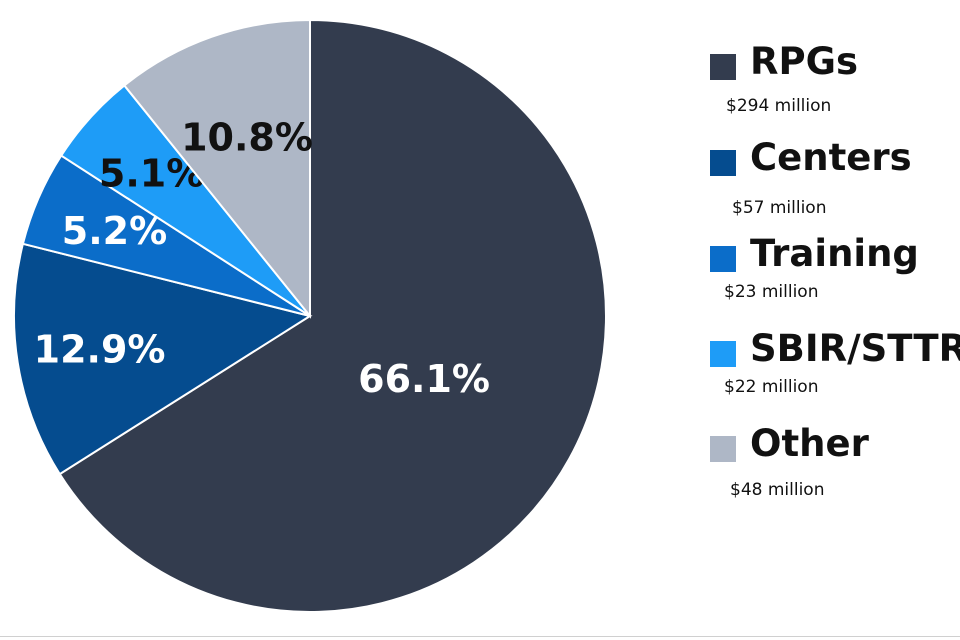  Describe the element at coordinates (723, 163) in the screenshot. I see `legend-swatch-centers` at that location.